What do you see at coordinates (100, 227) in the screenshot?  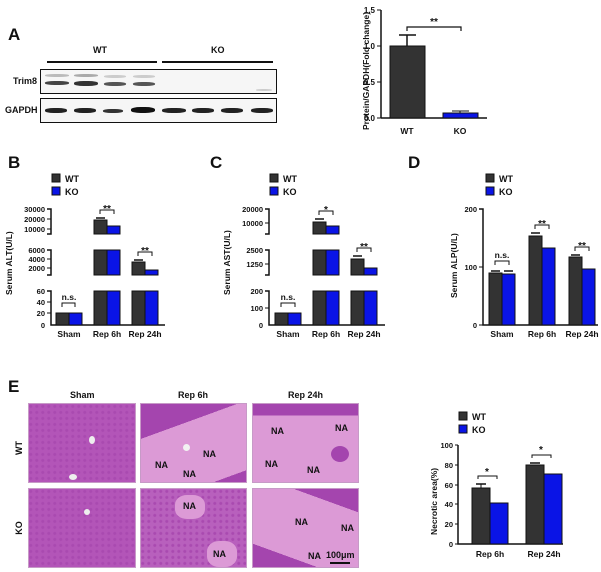 I see `bar-rep6h-wt` at bounding box center [100, 227].